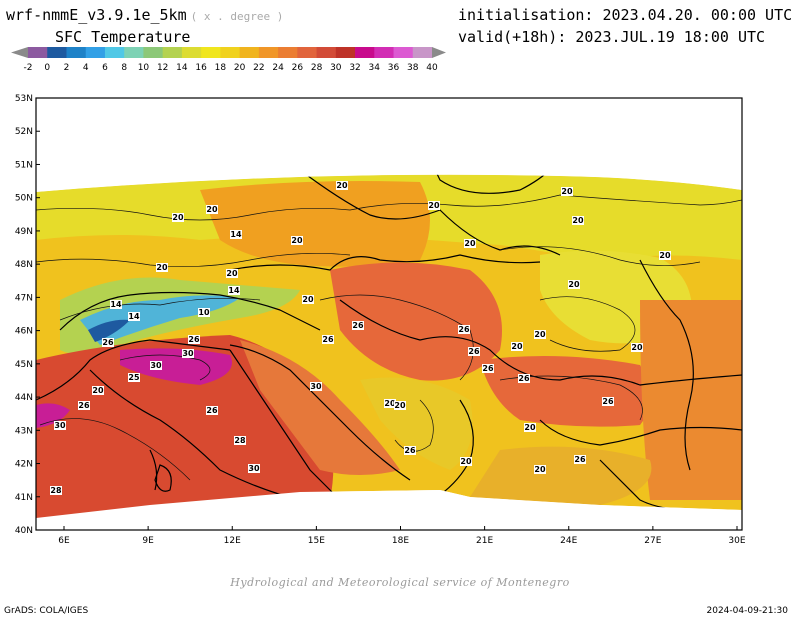  Describe the element at coordinates (221, 68) in the screenshot. I see `colorbar-tick-label: 18` at that location.